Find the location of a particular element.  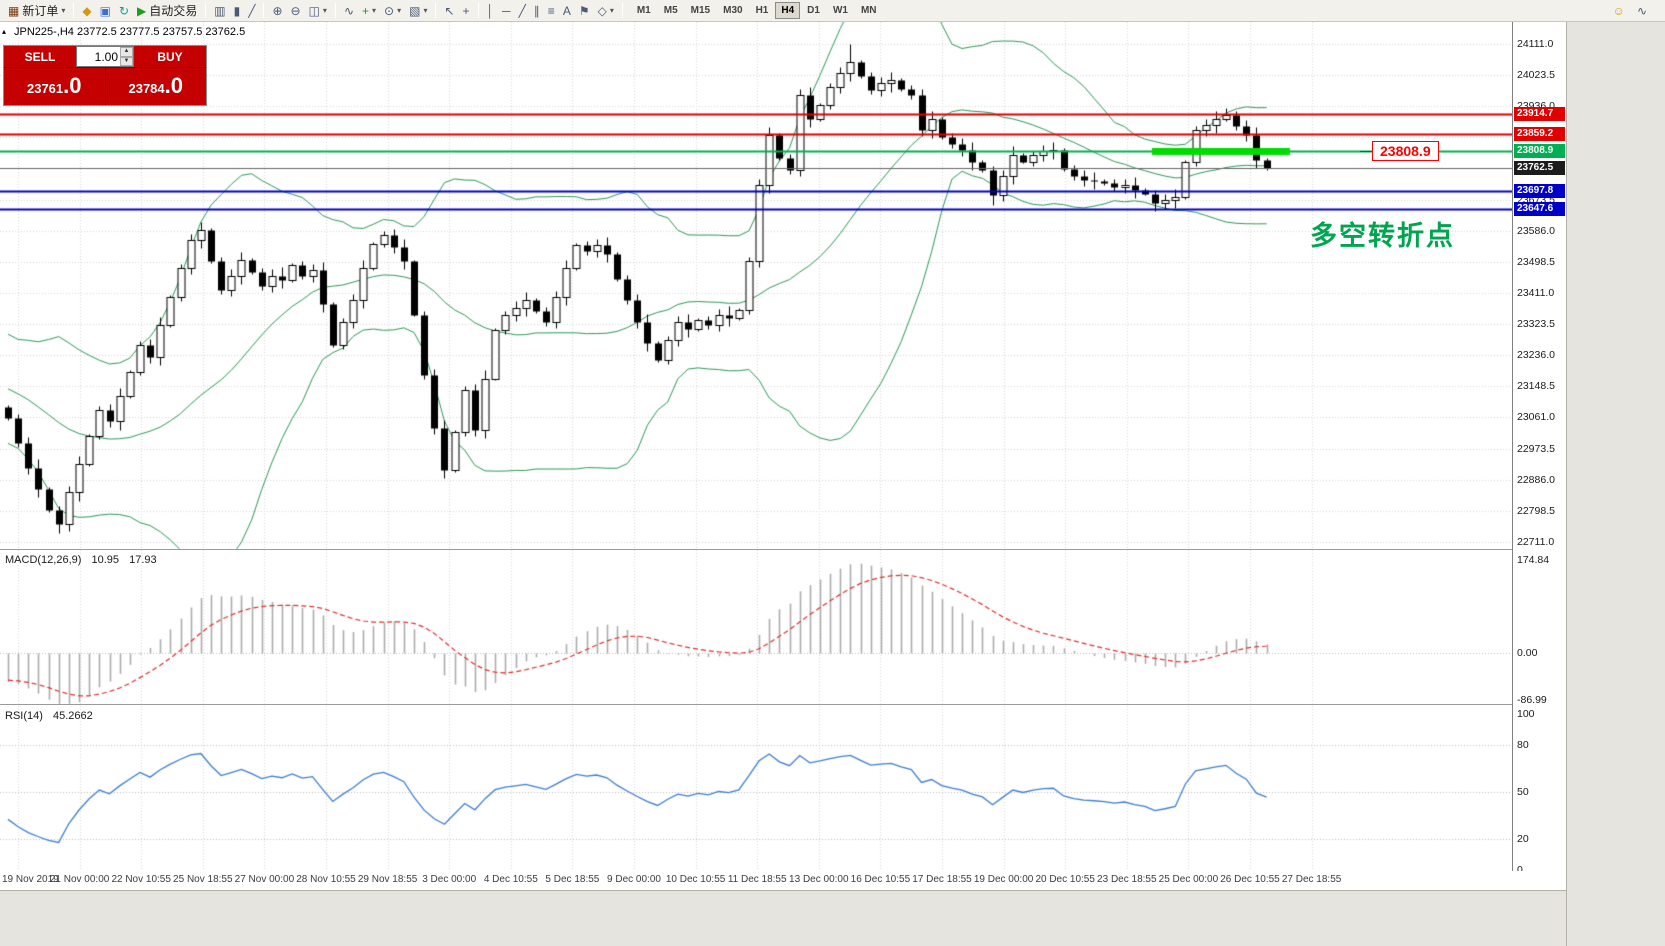

toolbar-button-autotrading-play: ▶ 自动交易 is located at coordinates (167, 11).